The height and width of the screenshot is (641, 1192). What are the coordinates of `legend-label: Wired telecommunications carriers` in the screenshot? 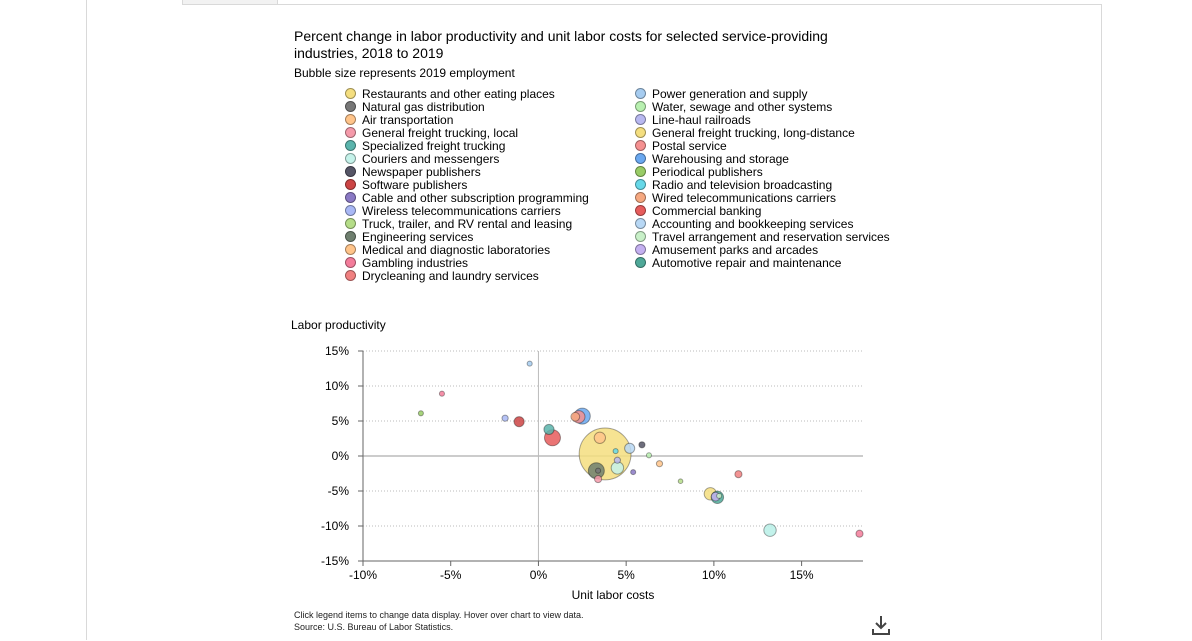 It's located at (744, 197).